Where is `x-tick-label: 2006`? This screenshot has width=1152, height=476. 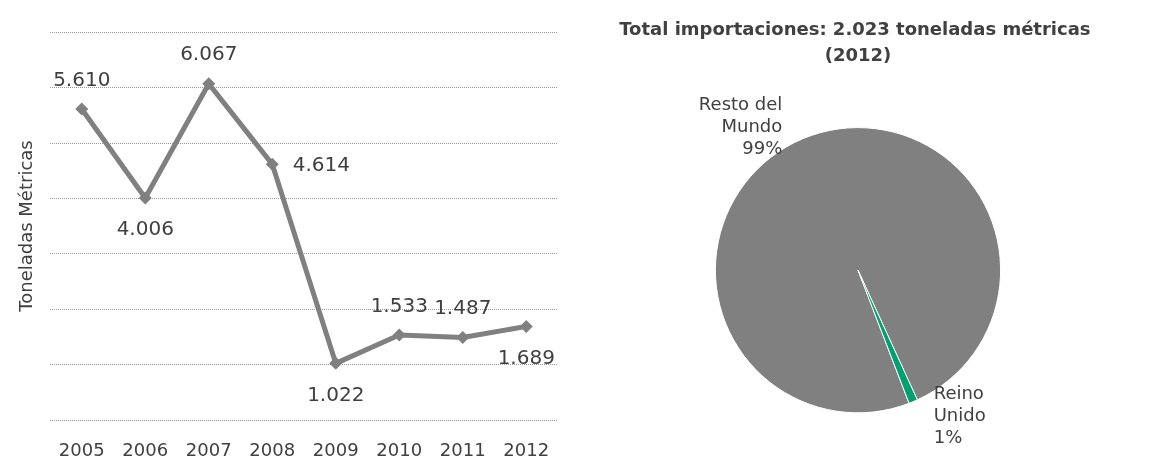 x-tick-label: 2006 is located at coordinates (145, 449).